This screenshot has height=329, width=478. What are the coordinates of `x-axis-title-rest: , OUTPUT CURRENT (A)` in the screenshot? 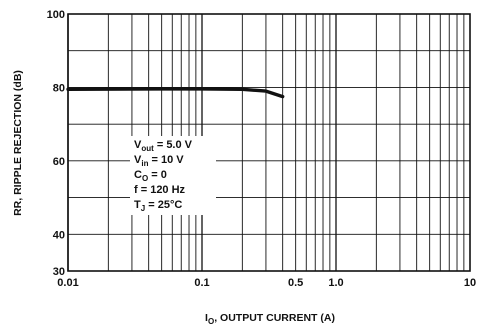 It's located at (274, 318).